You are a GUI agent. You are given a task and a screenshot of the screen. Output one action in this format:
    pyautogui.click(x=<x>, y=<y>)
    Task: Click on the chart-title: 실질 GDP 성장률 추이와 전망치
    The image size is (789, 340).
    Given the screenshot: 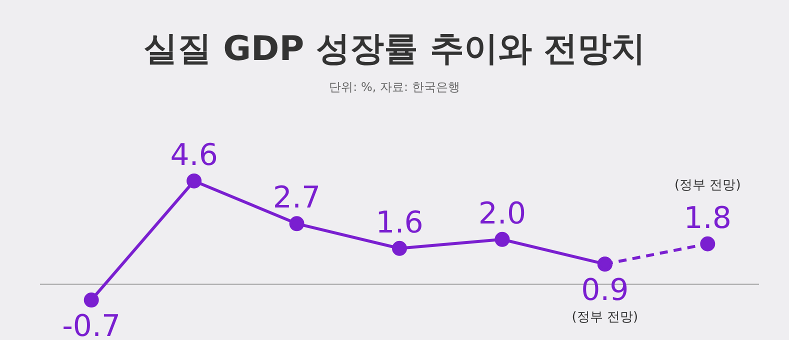 What is the action you would take?
    pyautogui.click(x=394, y=49)
    